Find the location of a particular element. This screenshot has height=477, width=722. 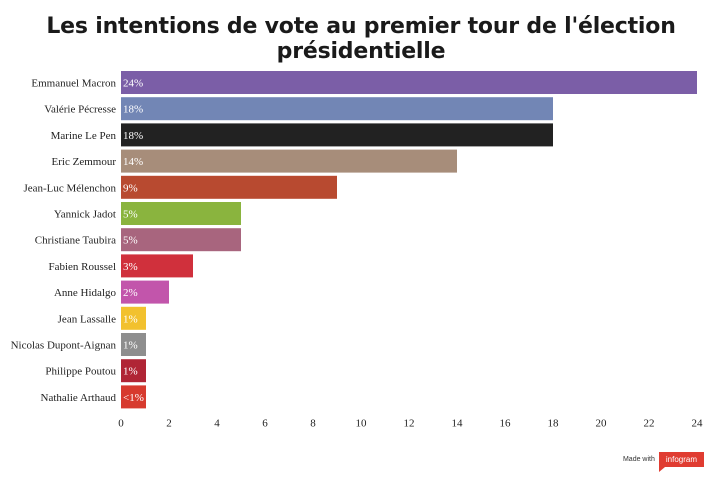

category-label: Eric Zemmour is located at coordinates (84, 162).